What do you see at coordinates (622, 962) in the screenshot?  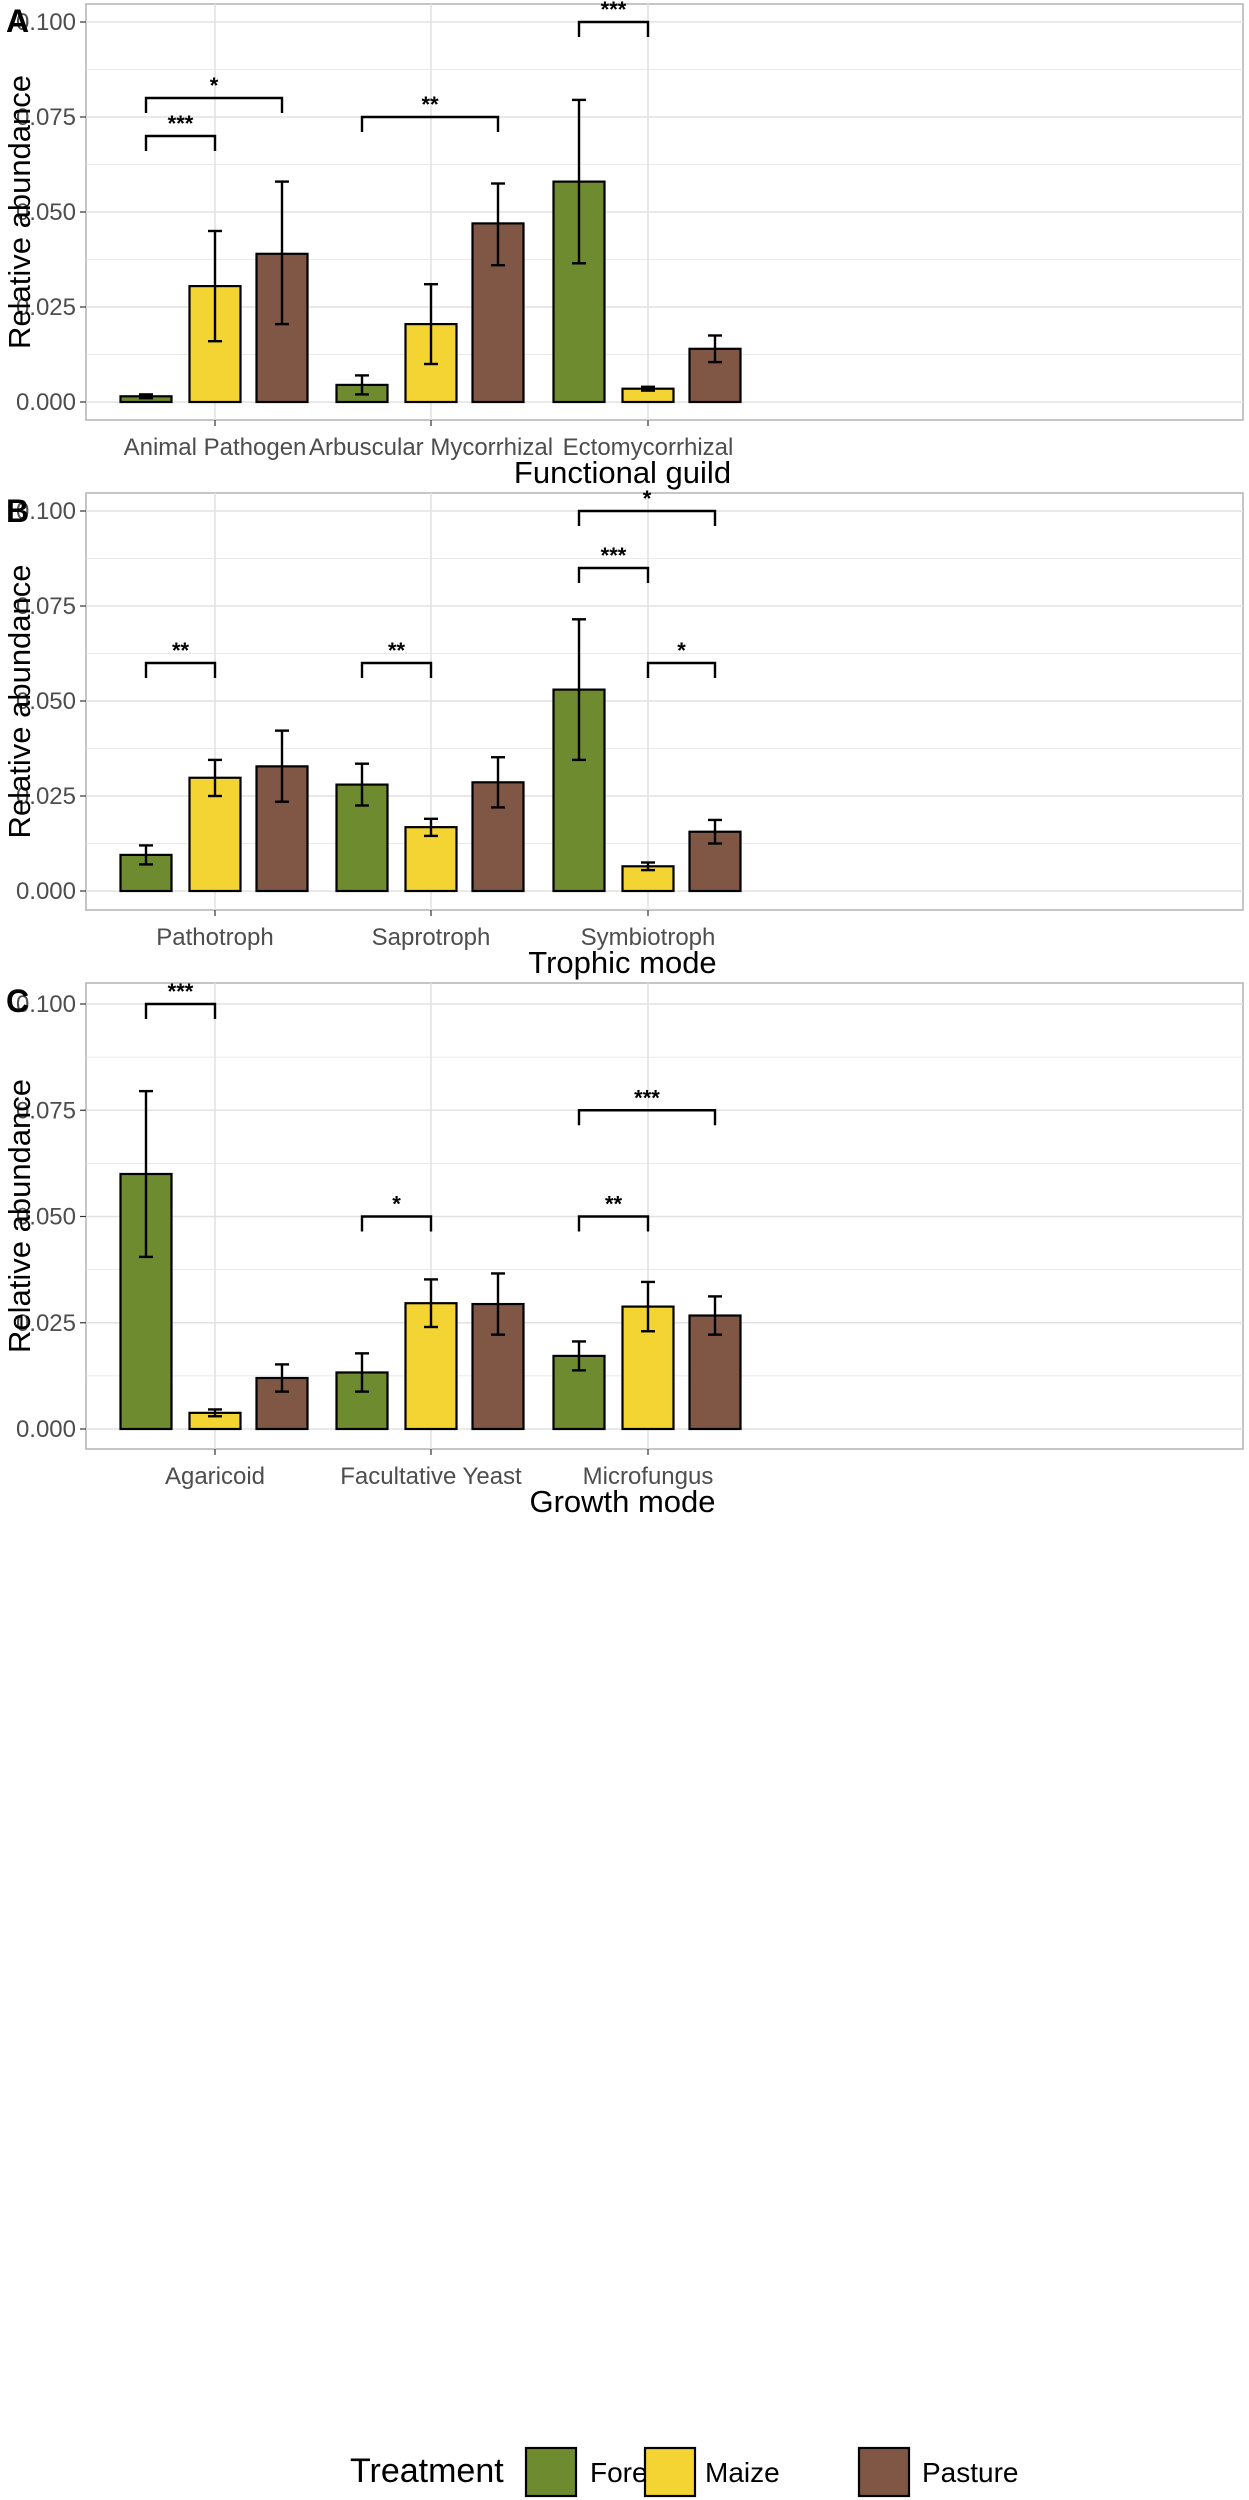 I see `x-axis-title: Trophic mode` at bounding box center [622, 962].